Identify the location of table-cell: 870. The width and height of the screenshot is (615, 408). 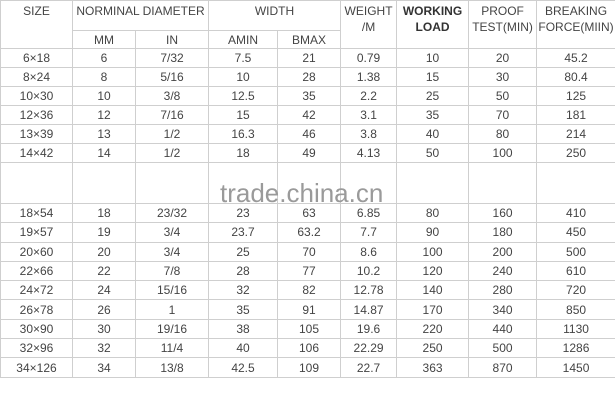
(503, 367).